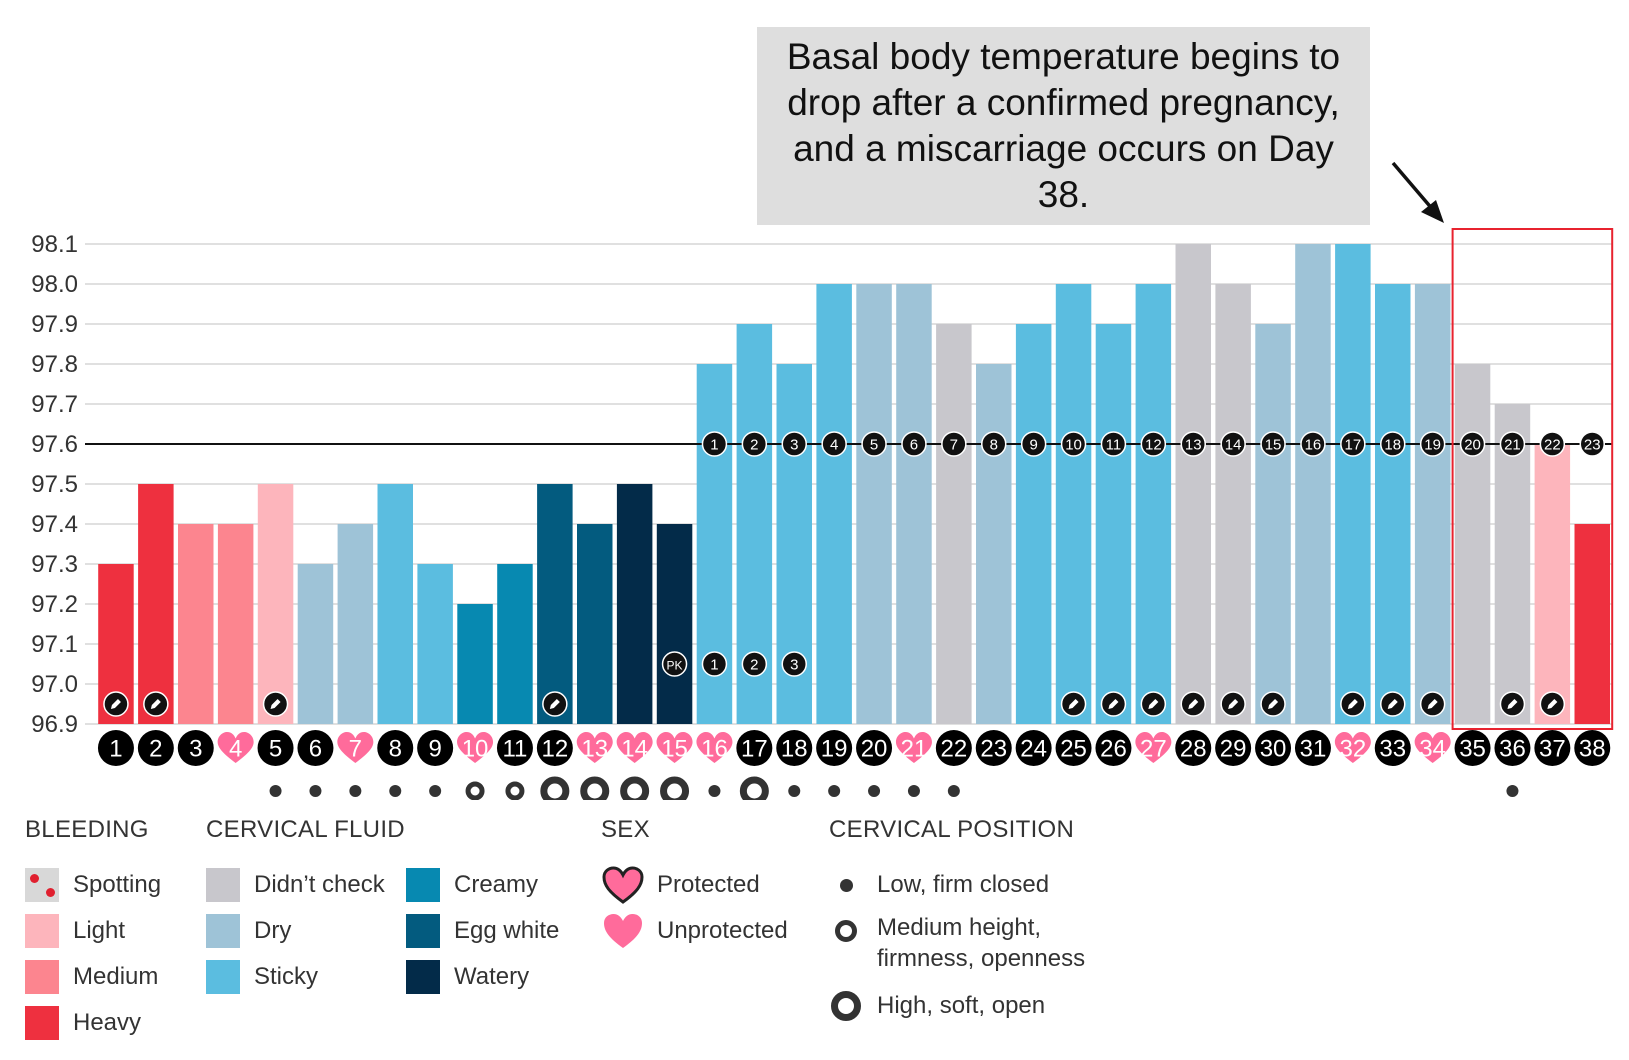 The image size is (1629, 1060). What do you see at coordinates (223, 977) in the screenshot?
I see `sticky-swatch` at bounding box center [223, 977].